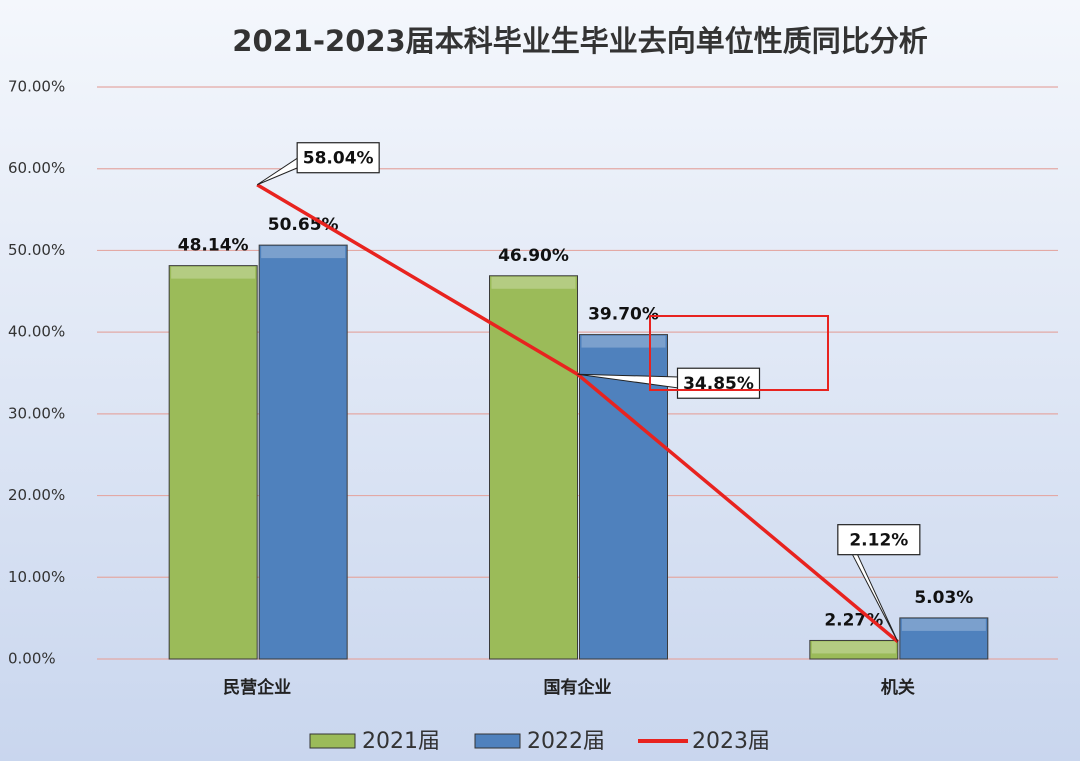  Describe the element at coordinates (943, 598) in the screenshot. I see `value-label: 5.03%` at that location.